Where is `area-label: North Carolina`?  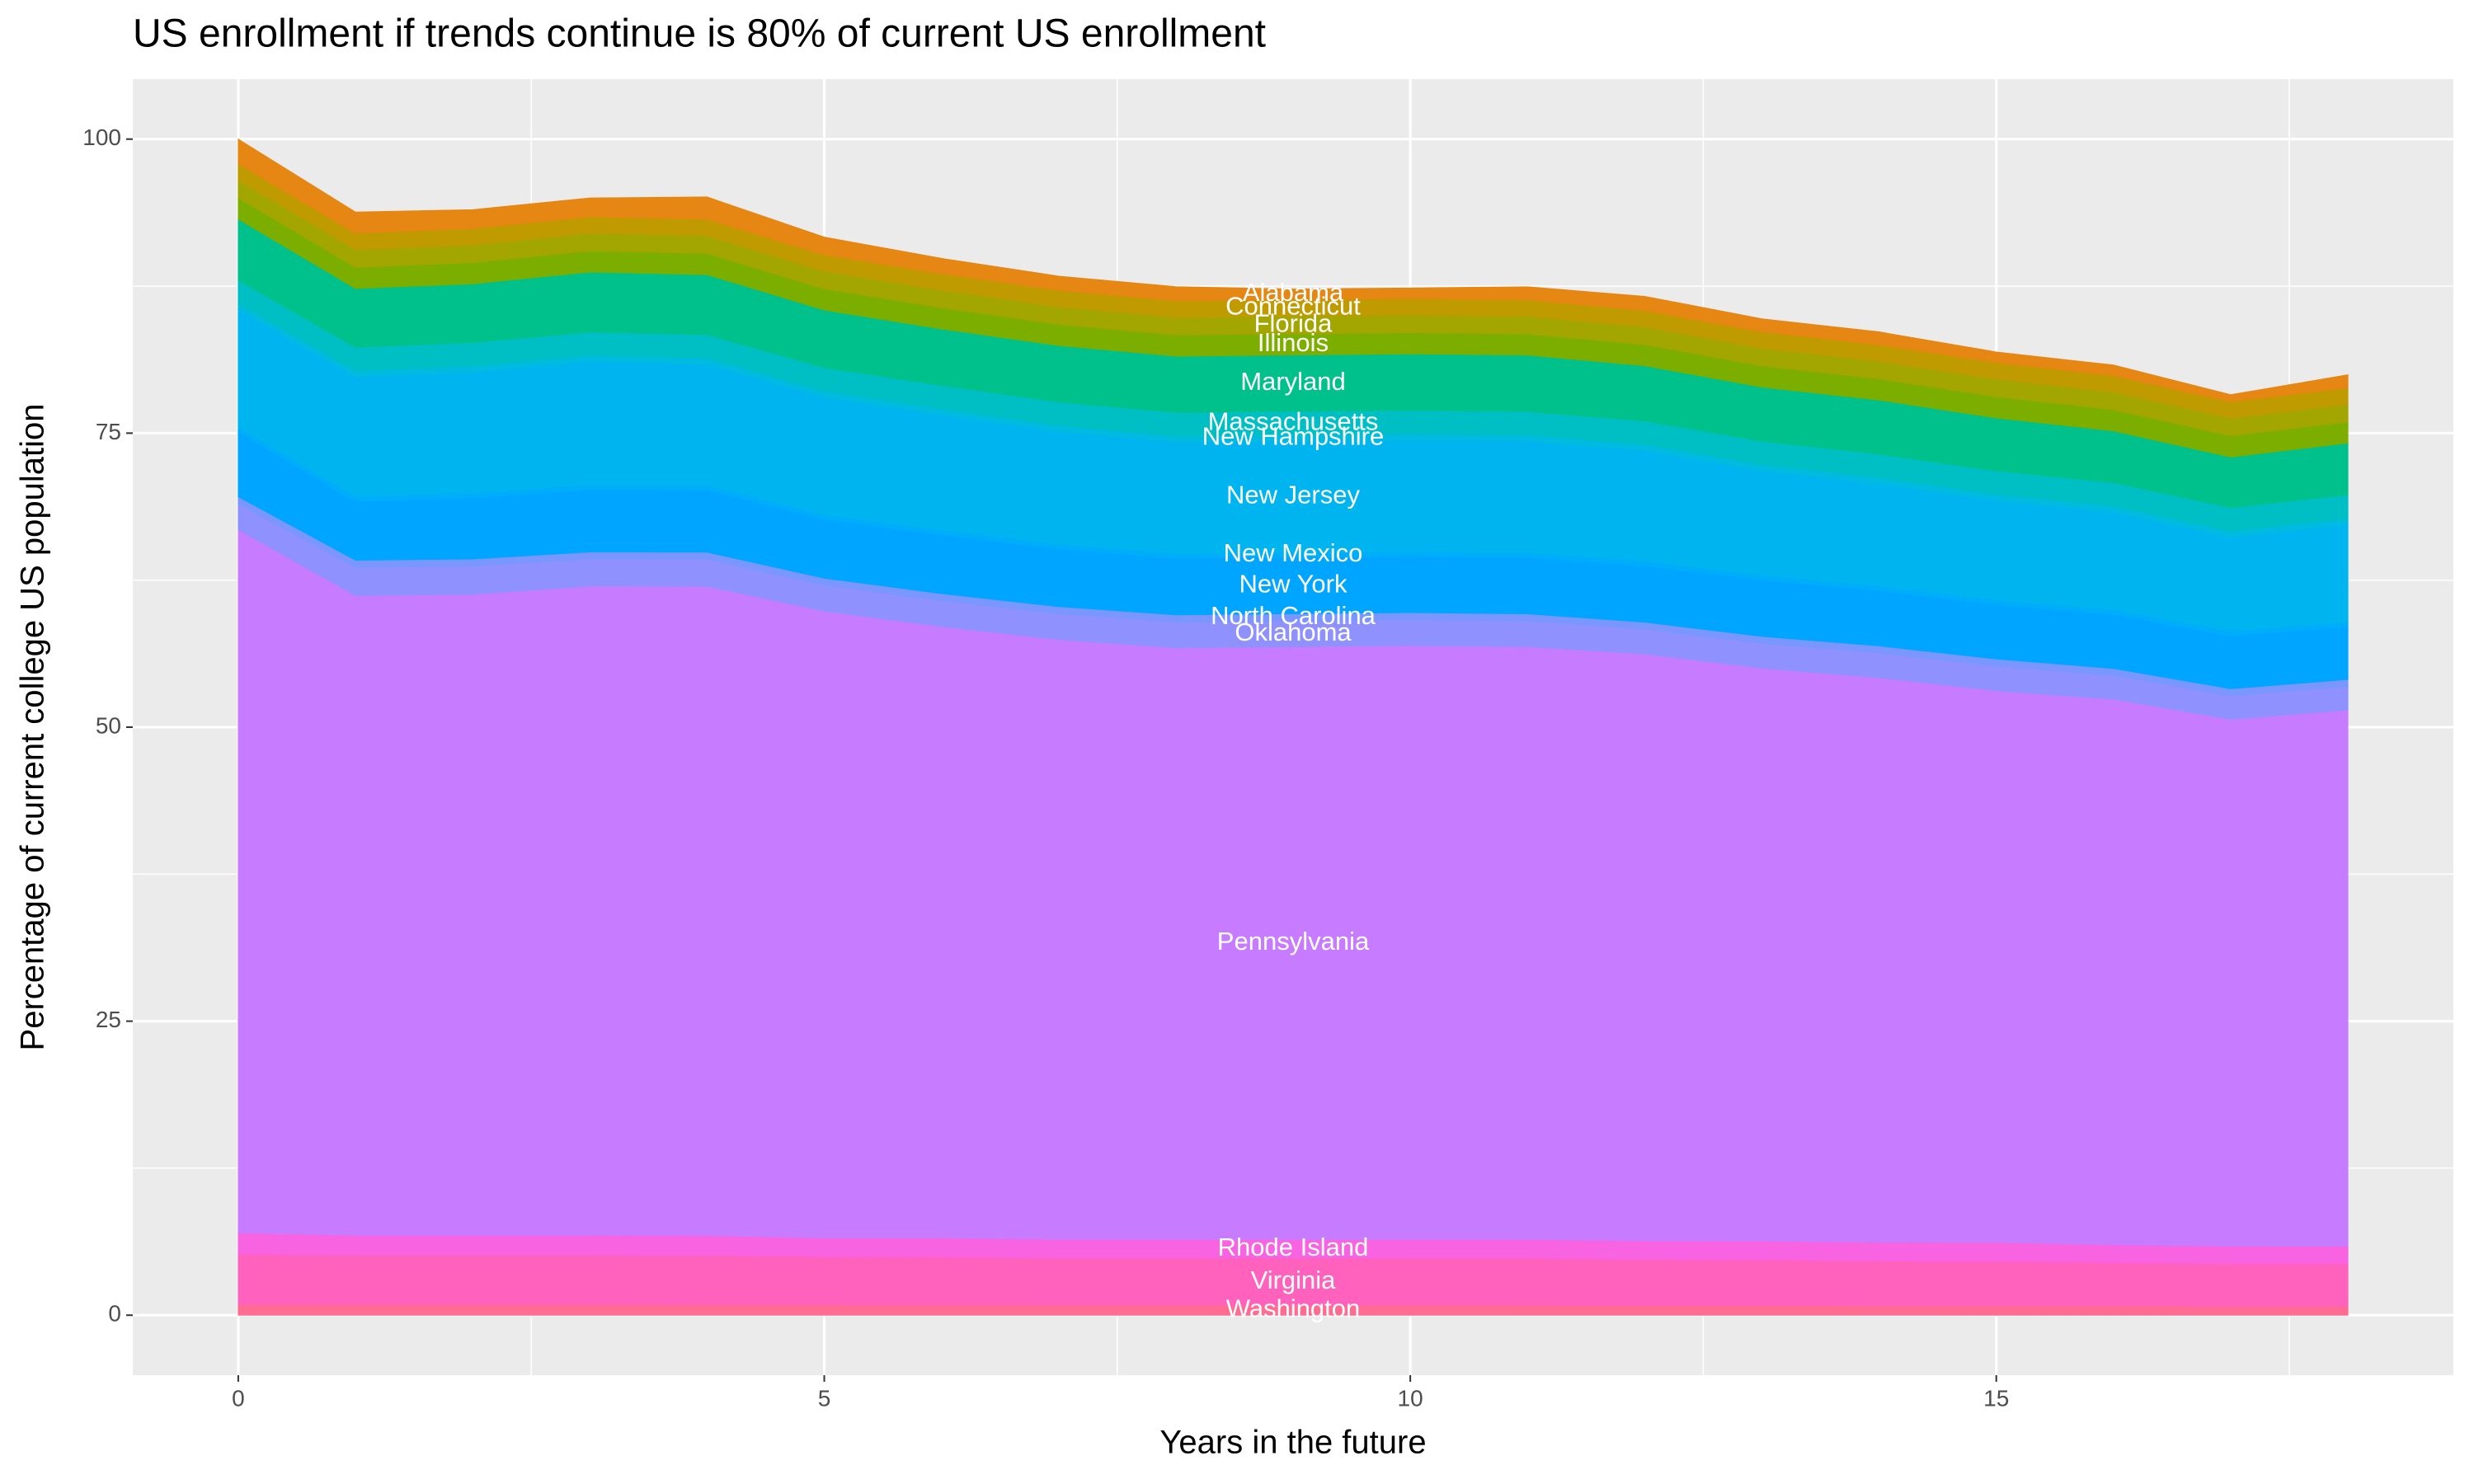
area-label: North Carolina is located at coordinates (1293, 615).